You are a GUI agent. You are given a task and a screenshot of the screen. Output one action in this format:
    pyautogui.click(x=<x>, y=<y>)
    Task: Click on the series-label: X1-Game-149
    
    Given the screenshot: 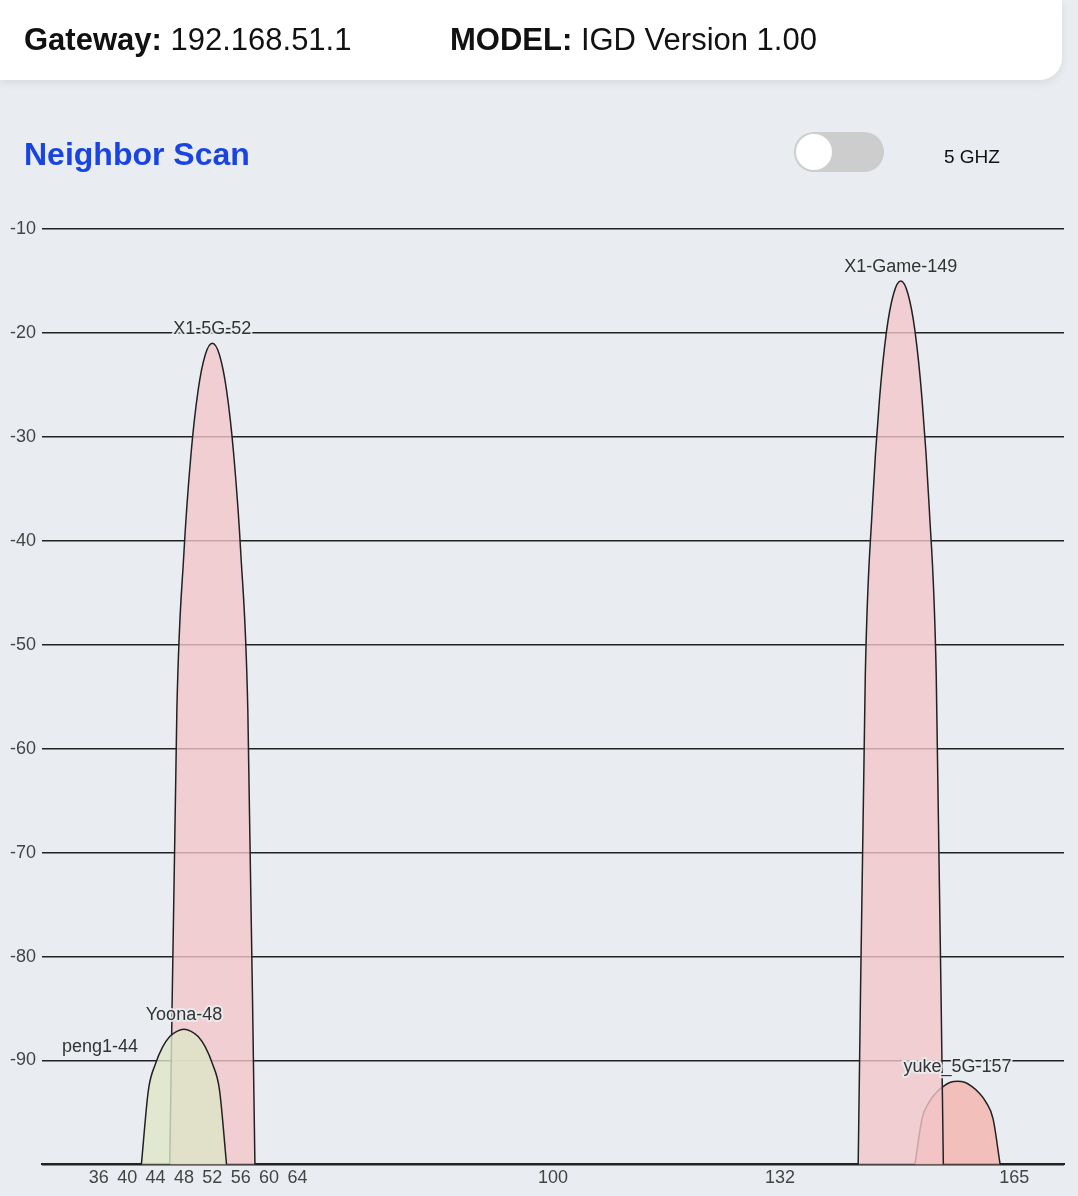 What is the action you would take?
    pyautogui.click(x=901, y=265)
    